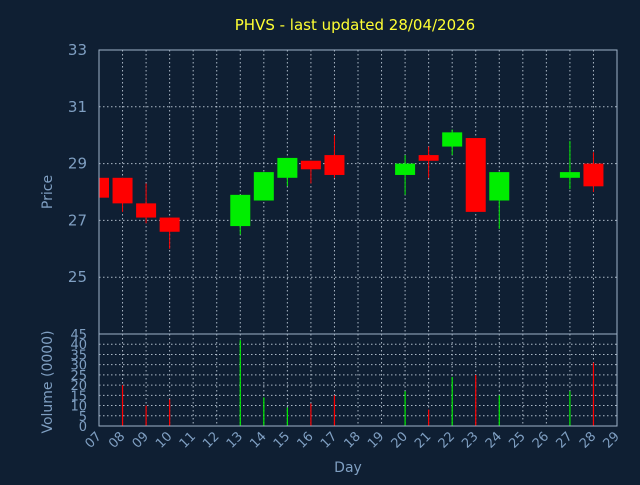 This screenshot has width=640, height=485. Describe the element at coordinates (48, 381) in the screenshot. I see `volume-axis-label: Volume (0000)` at that location.